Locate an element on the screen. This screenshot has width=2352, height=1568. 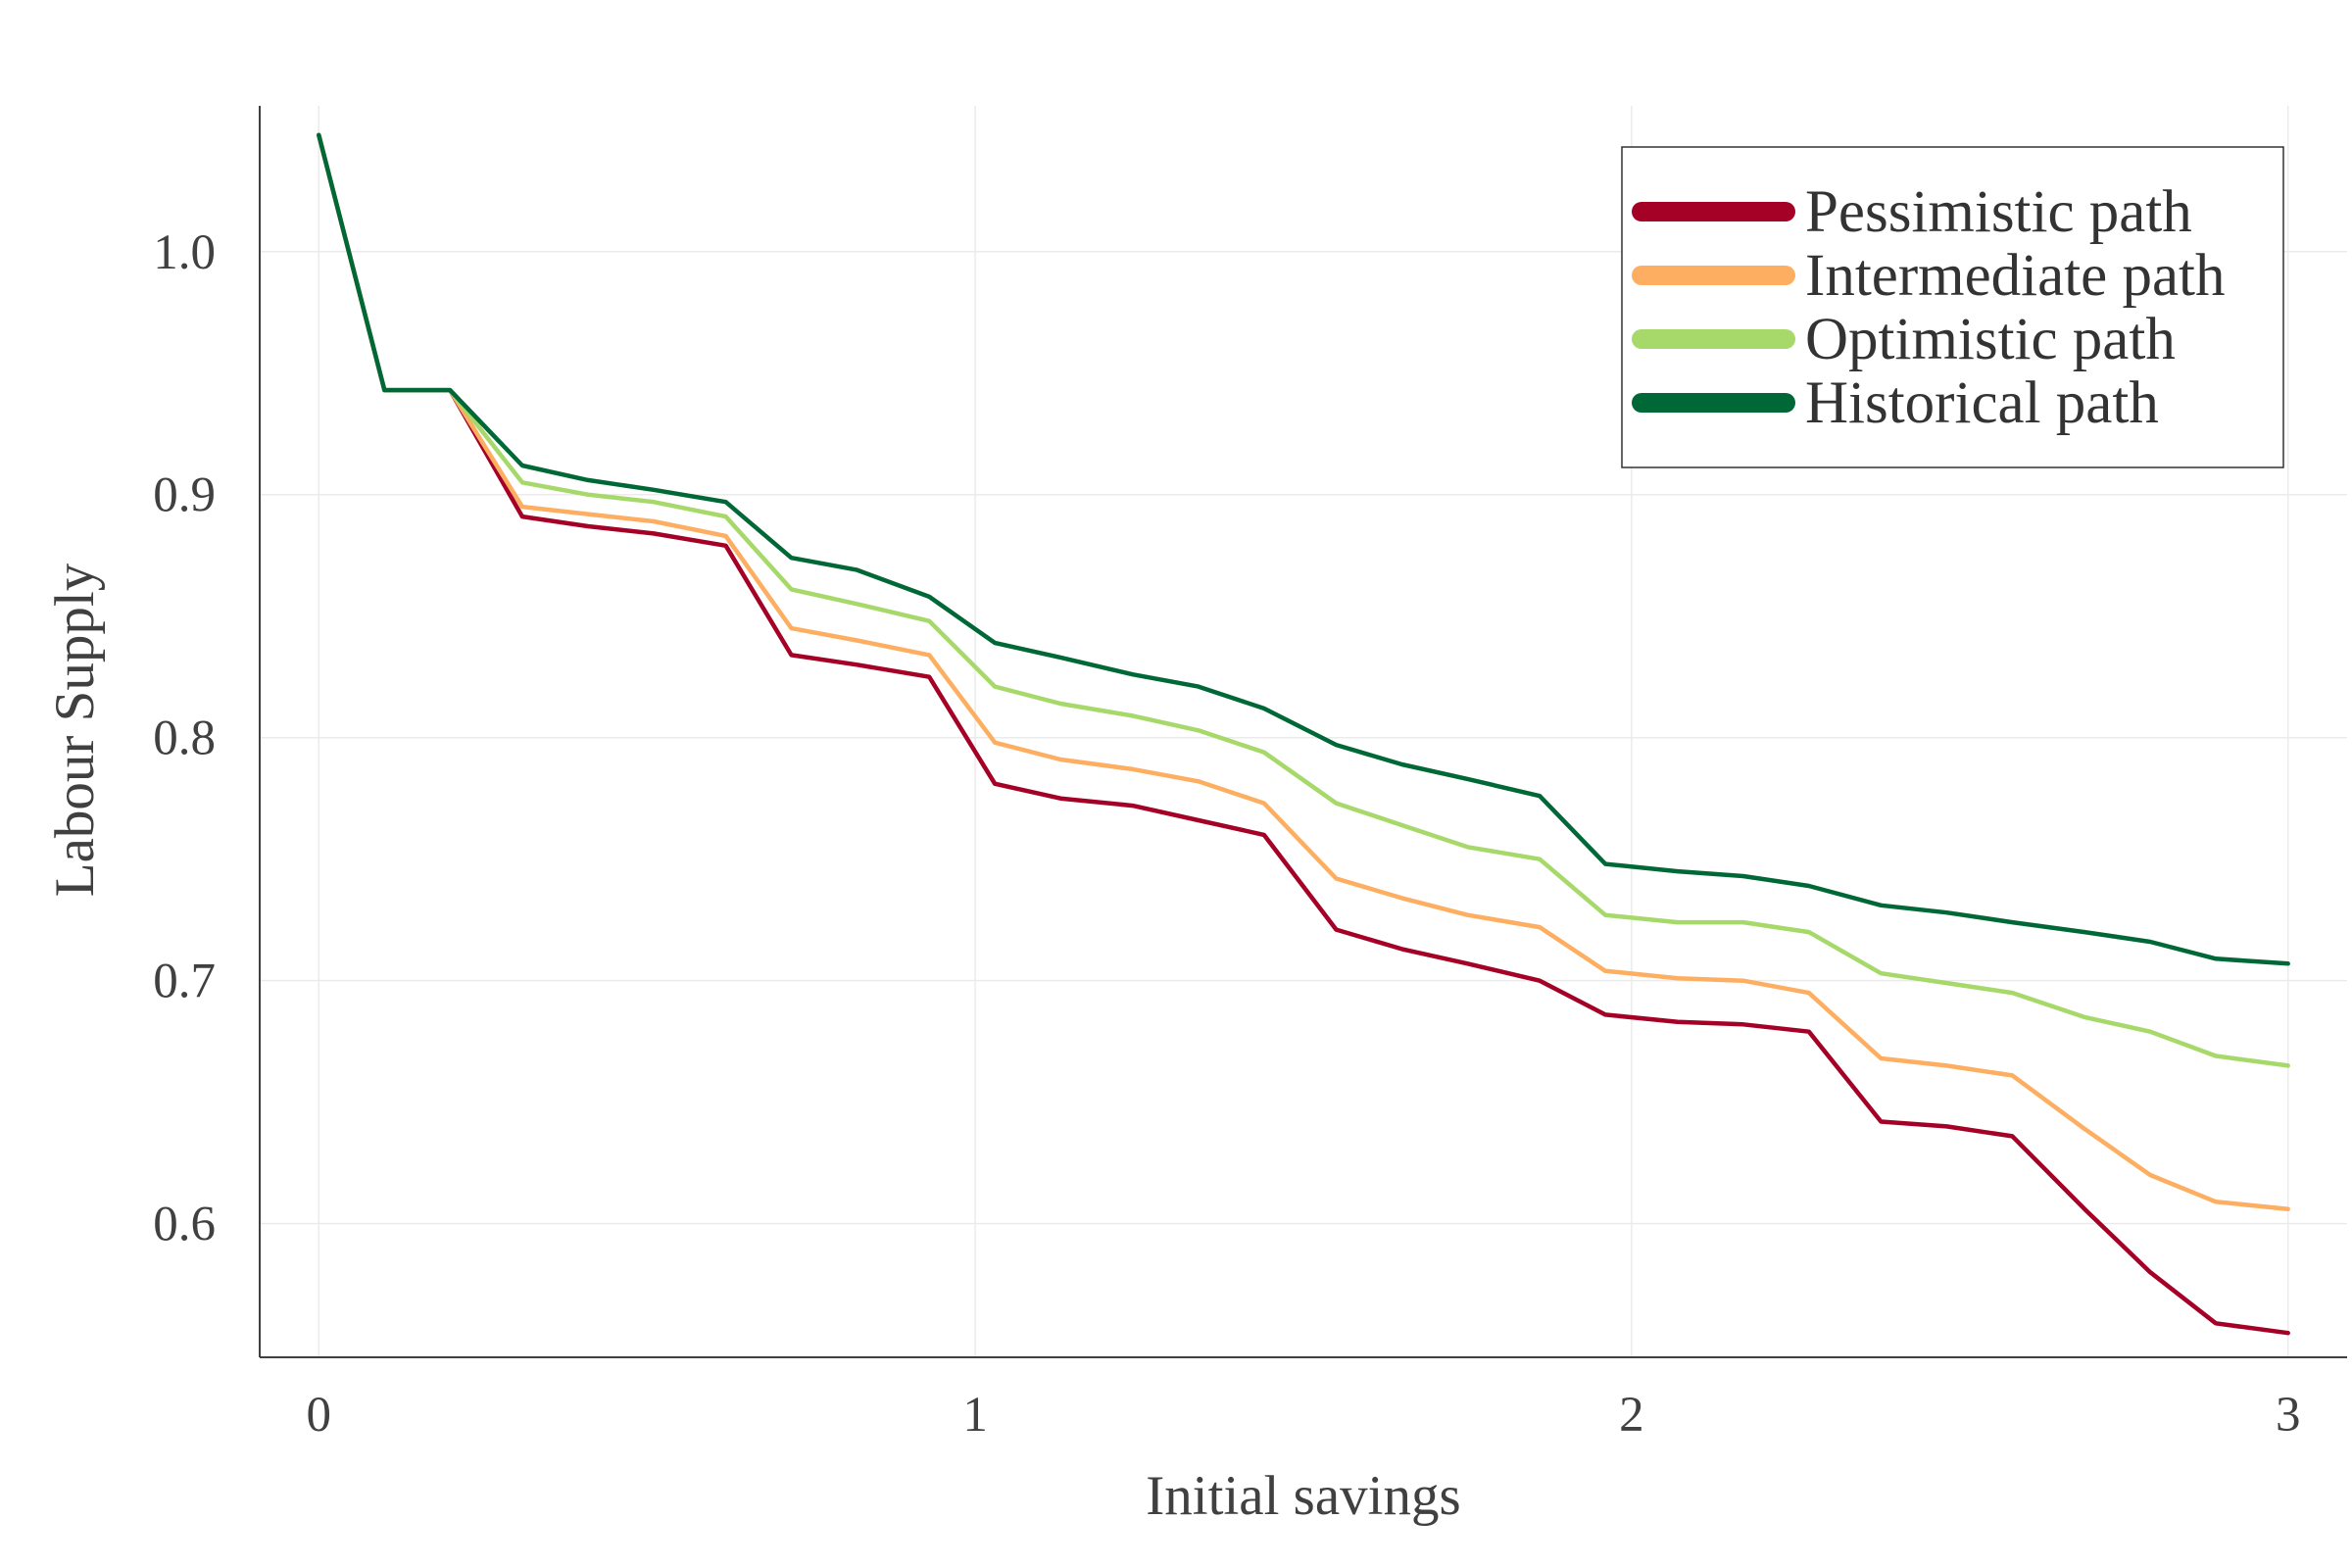
x-tick-label: 1 is located at coordinates (975, 1415).